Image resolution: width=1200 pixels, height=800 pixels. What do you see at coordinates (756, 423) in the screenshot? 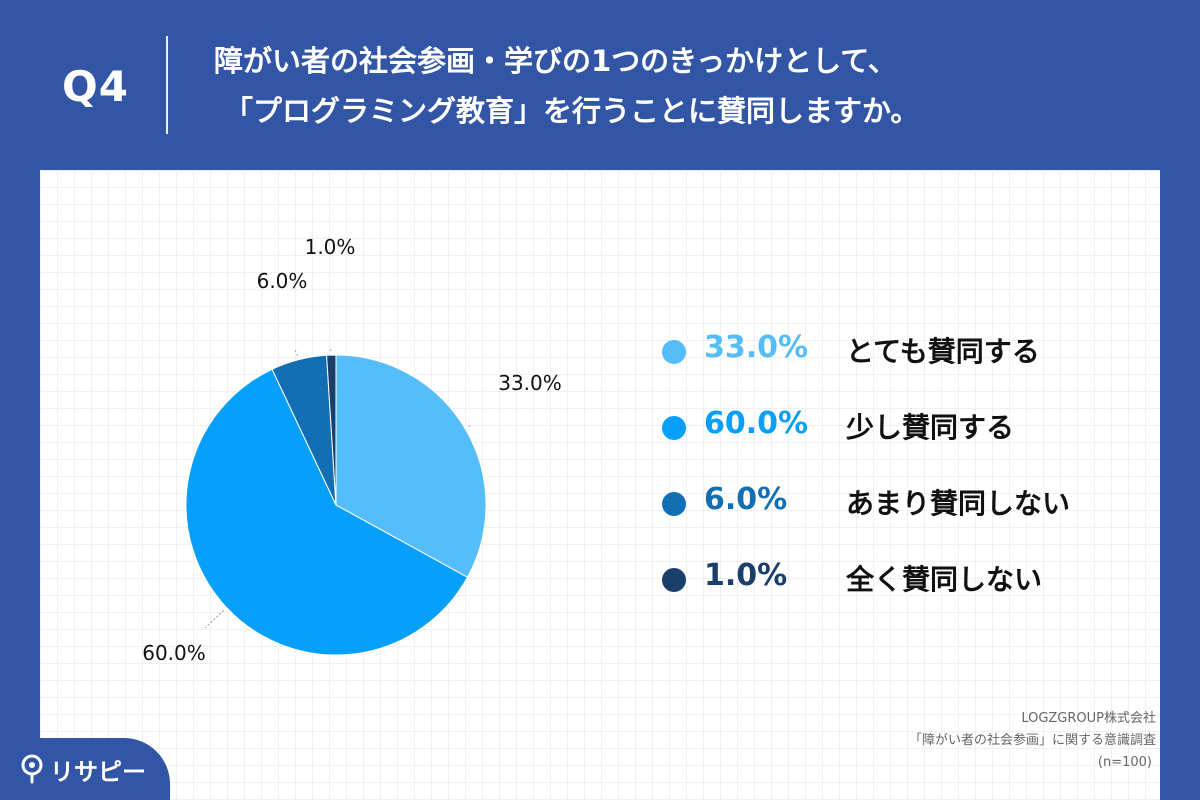
I see `legend-value-1: 60.0%` at bounding box center [756, 423].